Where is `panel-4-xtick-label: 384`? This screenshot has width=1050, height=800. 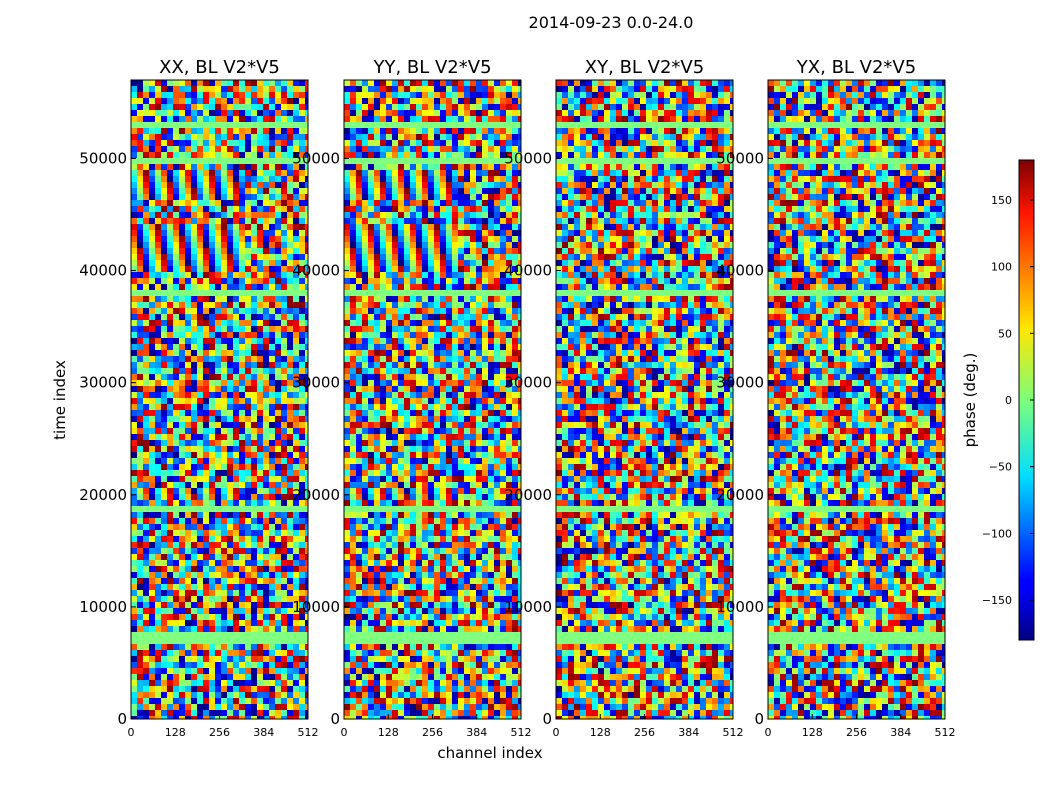
panel-4-xtick-label: 384 is located at coordinates (900, 732).